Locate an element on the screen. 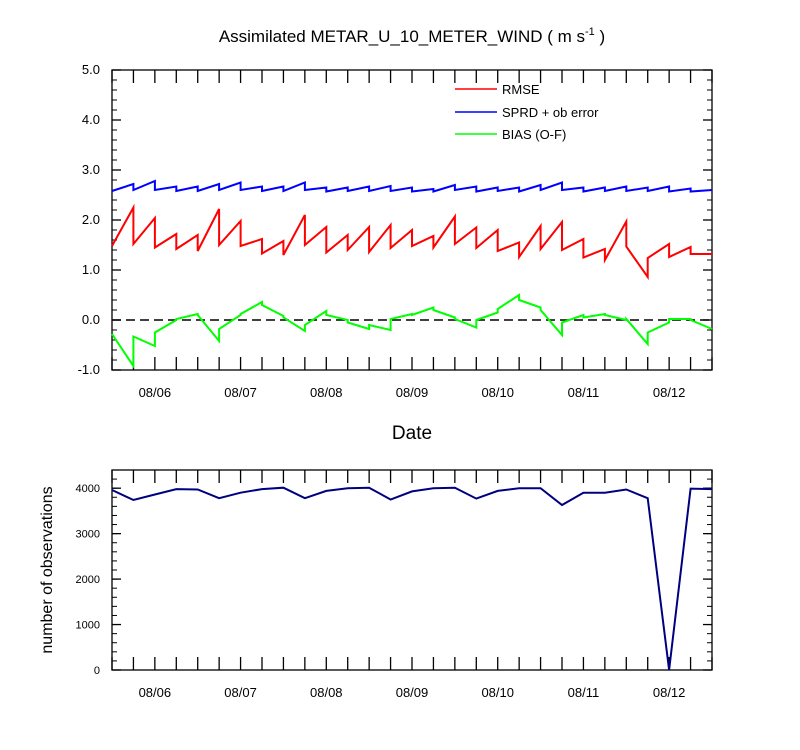 This screenshot has height=750, width=800. y-tick-label: 1000 is located at coordinates (88, 626).